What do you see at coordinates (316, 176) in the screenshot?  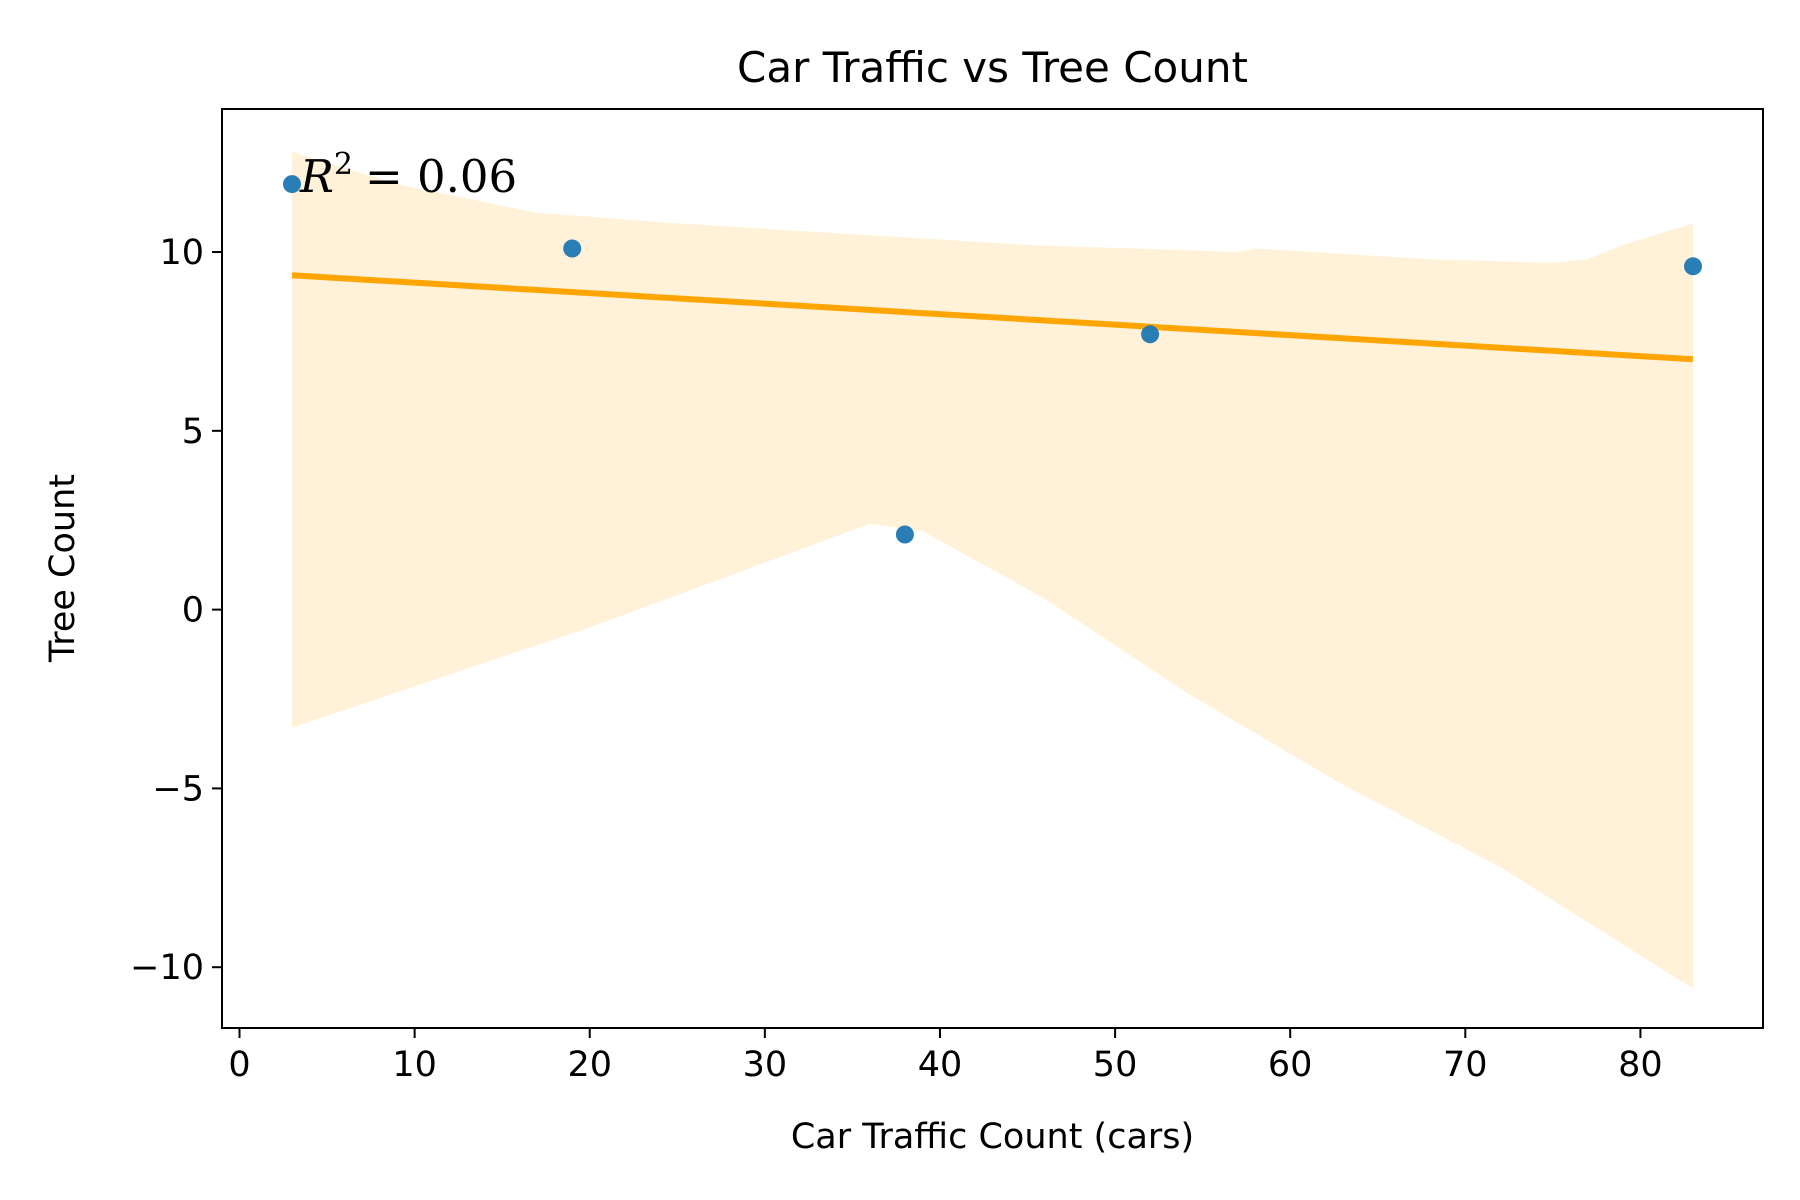 I see `r-squared-symbol: R` at bounding box center [316, 176].